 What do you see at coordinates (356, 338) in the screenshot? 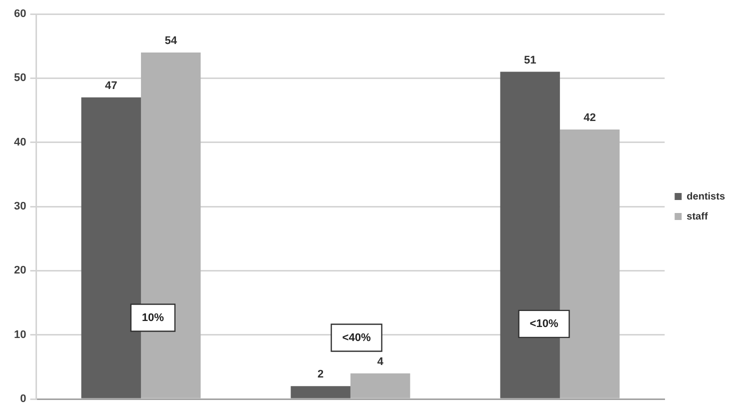
I see `annotation: <40%` at bounding box center [356, 338].